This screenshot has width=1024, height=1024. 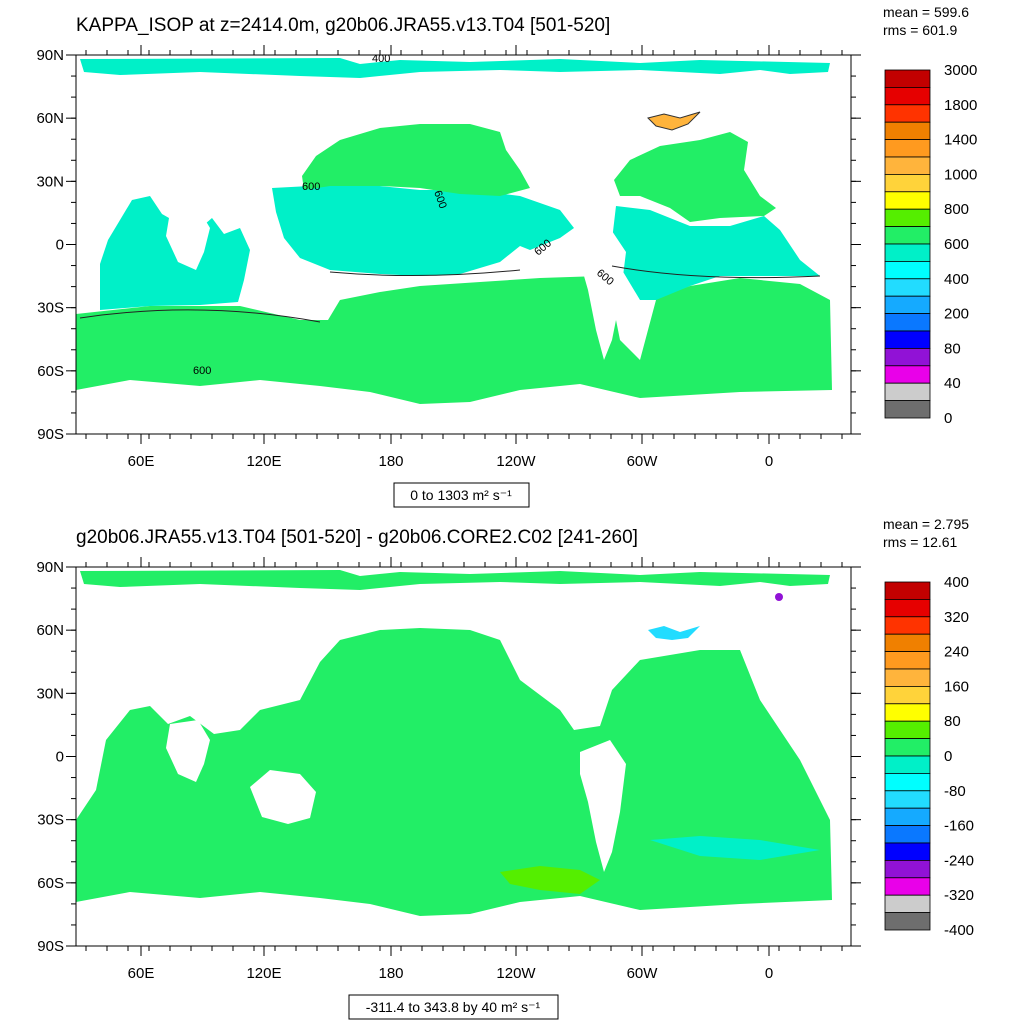 I want to click on colorbar-label: 1000, so click(x=960, y=174).